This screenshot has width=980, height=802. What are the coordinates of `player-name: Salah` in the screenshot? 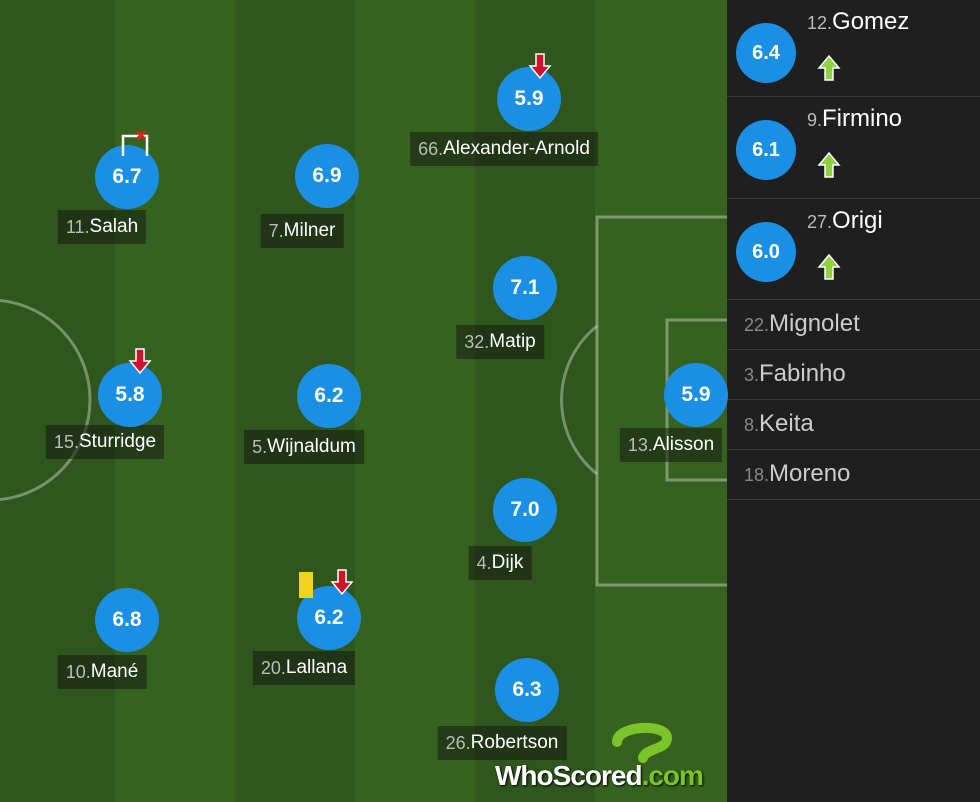 It's located at (114, 226).